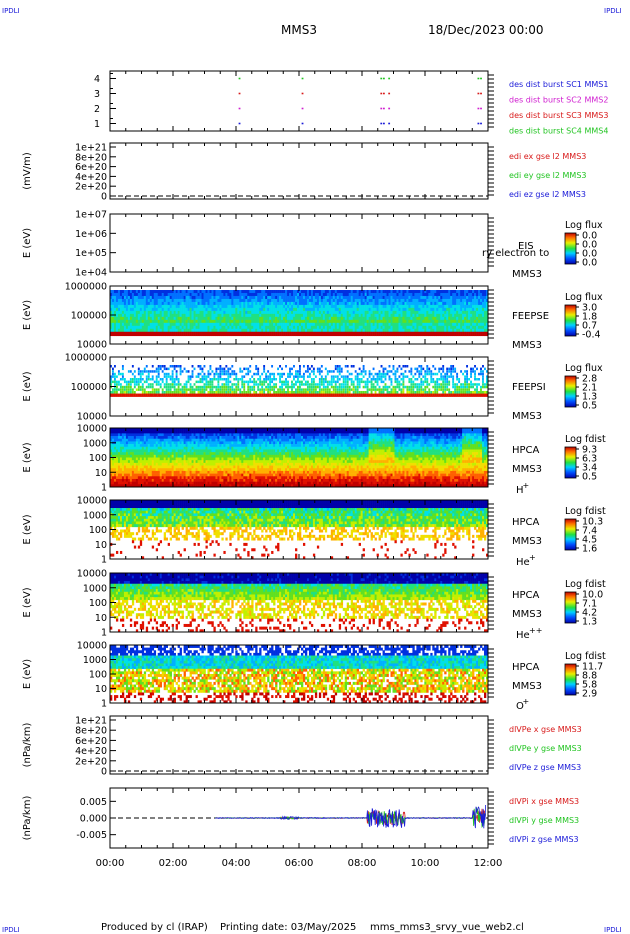 The height and width of the screenshot is (934, 630). What do you see at coordinates (27, 315) in the screenshot?
I see `y-axis-label: E (eV)` at bounding box center [27, 315].